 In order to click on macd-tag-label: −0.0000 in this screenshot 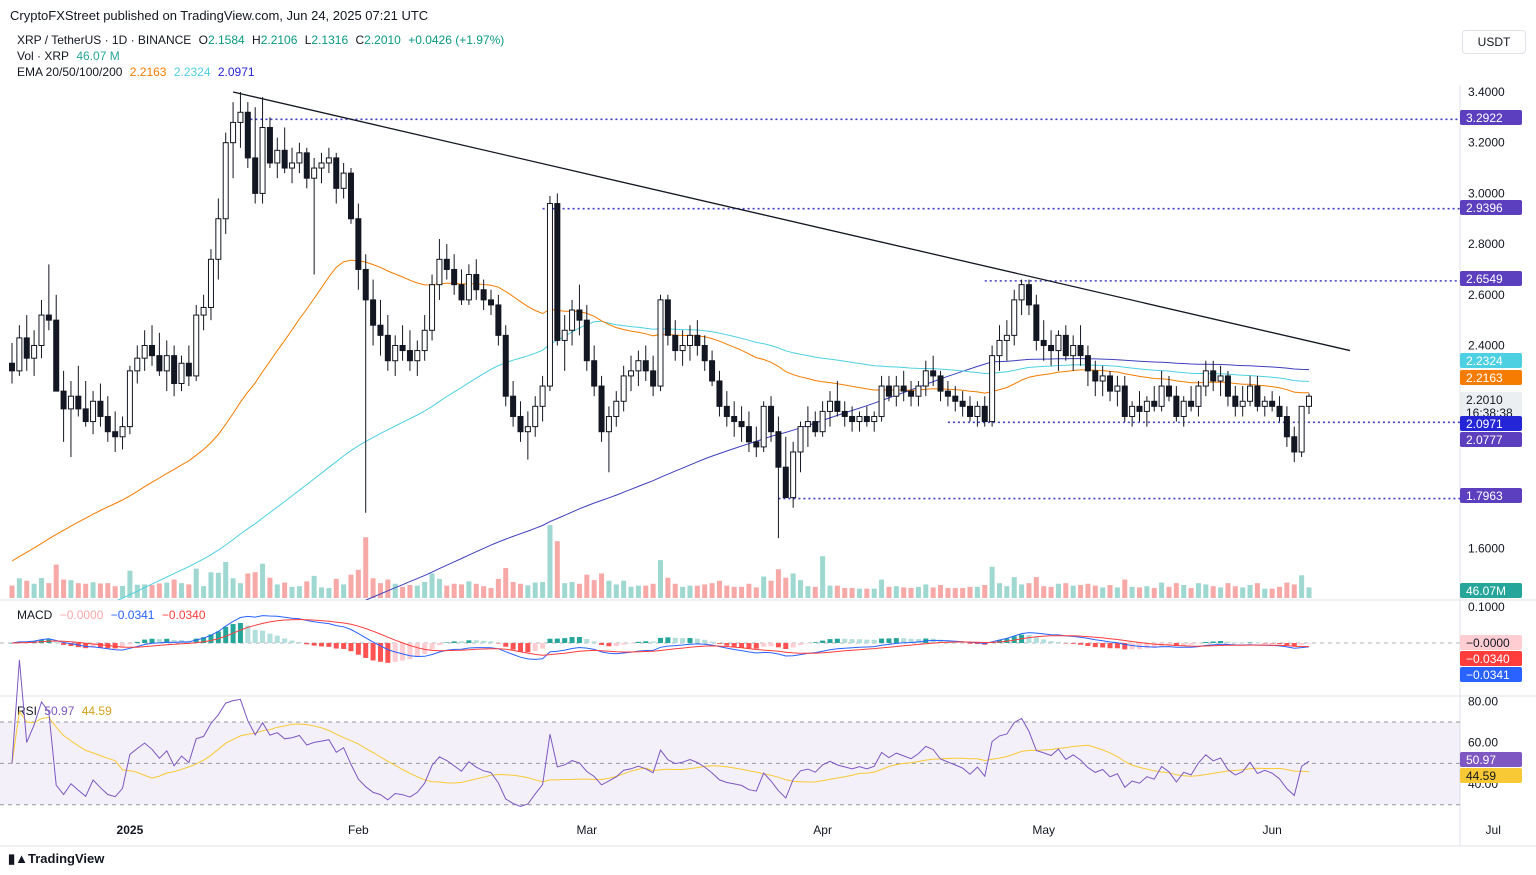, I will do `click(1488, 643)`.